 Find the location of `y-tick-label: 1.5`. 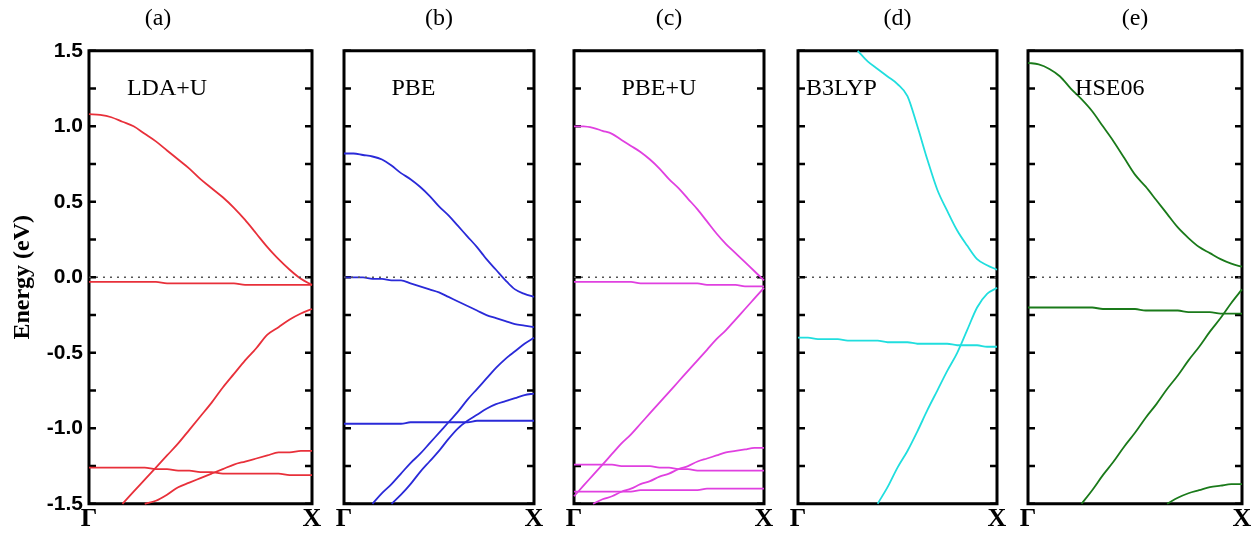

y-tick-label: 1.5 is located at coordinates (68, 49).